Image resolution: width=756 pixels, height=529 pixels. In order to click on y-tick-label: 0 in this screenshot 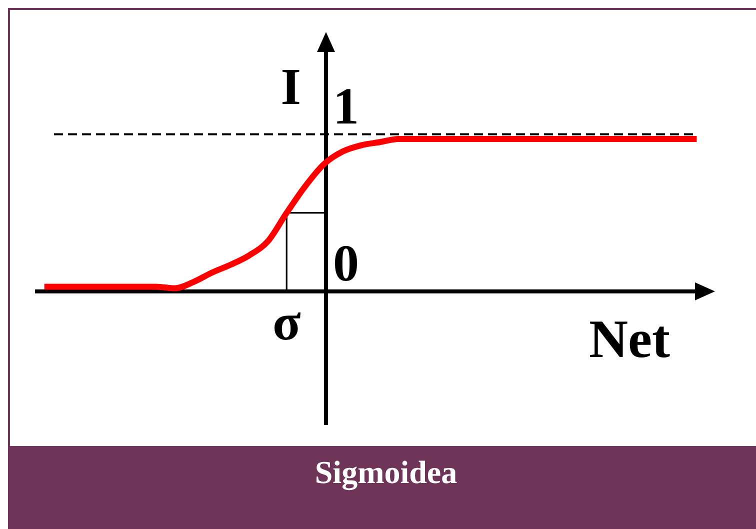, I will do `click(346, 263)`.